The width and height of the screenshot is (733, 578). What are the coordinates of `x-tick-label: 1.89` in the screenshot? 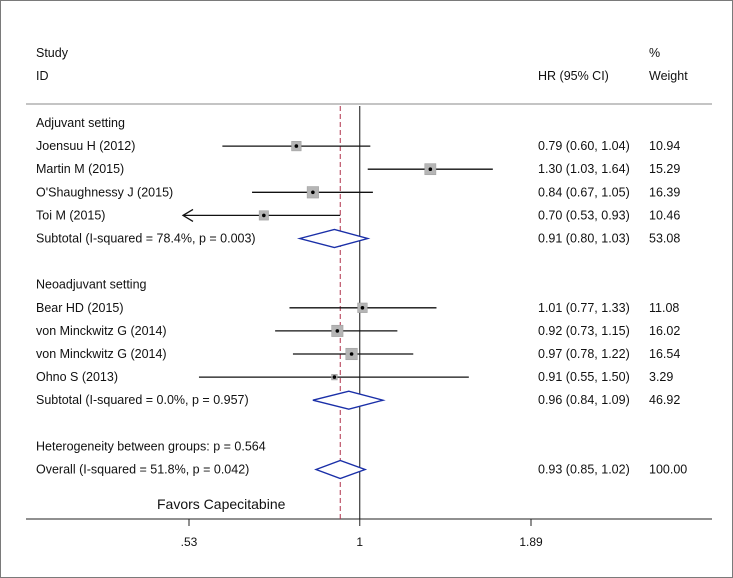 It's located at (531, 542).